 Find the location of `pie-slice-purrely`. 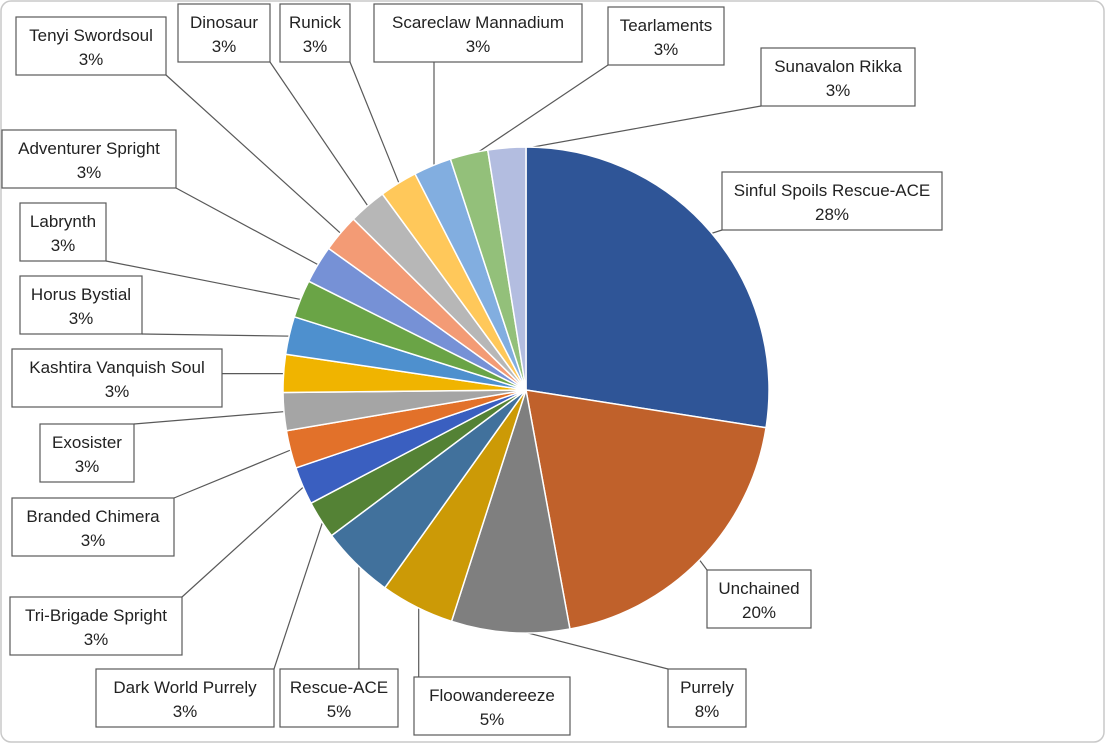

pie-slice-purrely is located at coordinates (510, 511).